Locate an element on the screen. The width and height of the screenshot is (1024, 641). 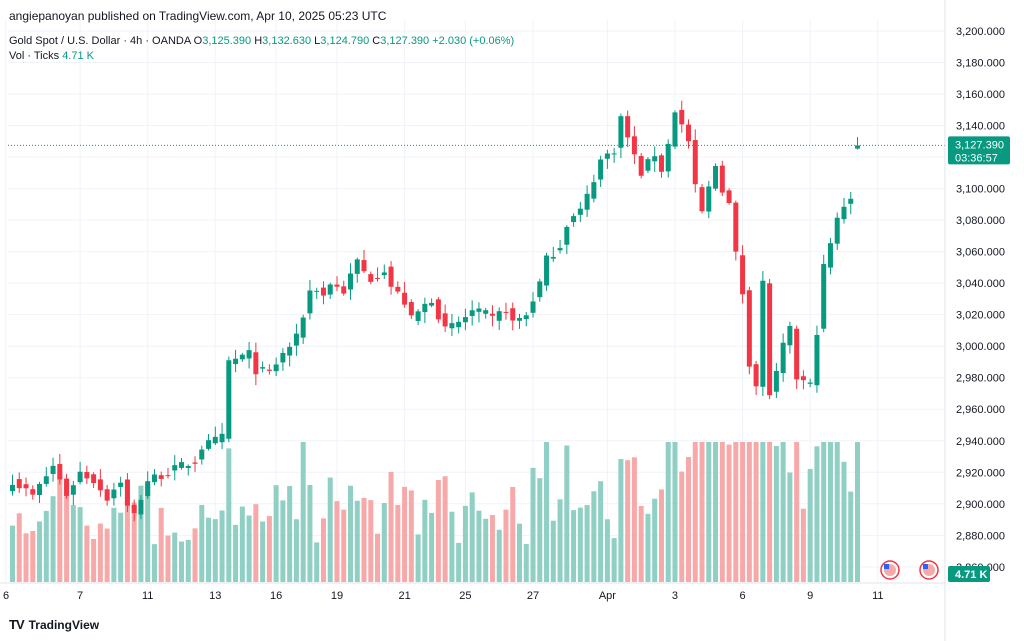
us-event-flag-icon is located at coordinates (890, 570).